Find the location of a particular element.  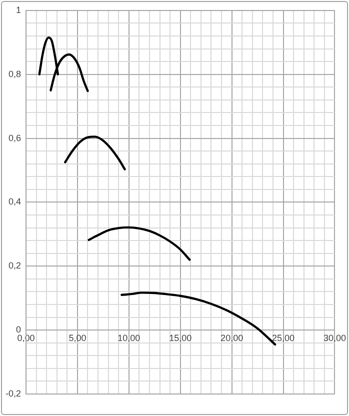

y-tick-label: 0,6 is located at coordinates (14, 137).